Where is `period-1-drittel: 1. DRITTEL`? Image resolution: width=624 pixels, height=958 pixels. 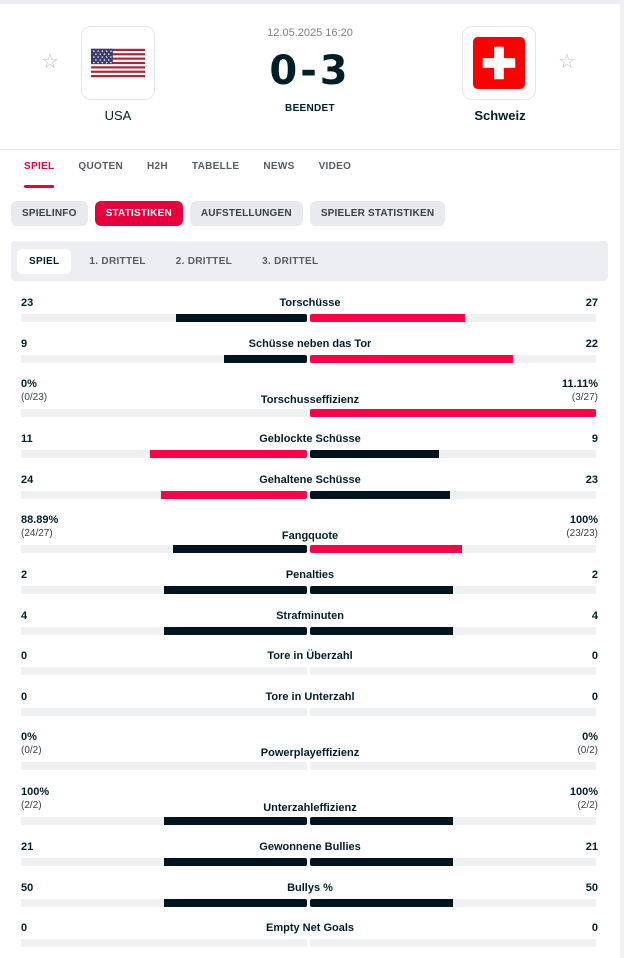 period-1-drittel: 1. DRITTEL is located at coordinates (117, 261).